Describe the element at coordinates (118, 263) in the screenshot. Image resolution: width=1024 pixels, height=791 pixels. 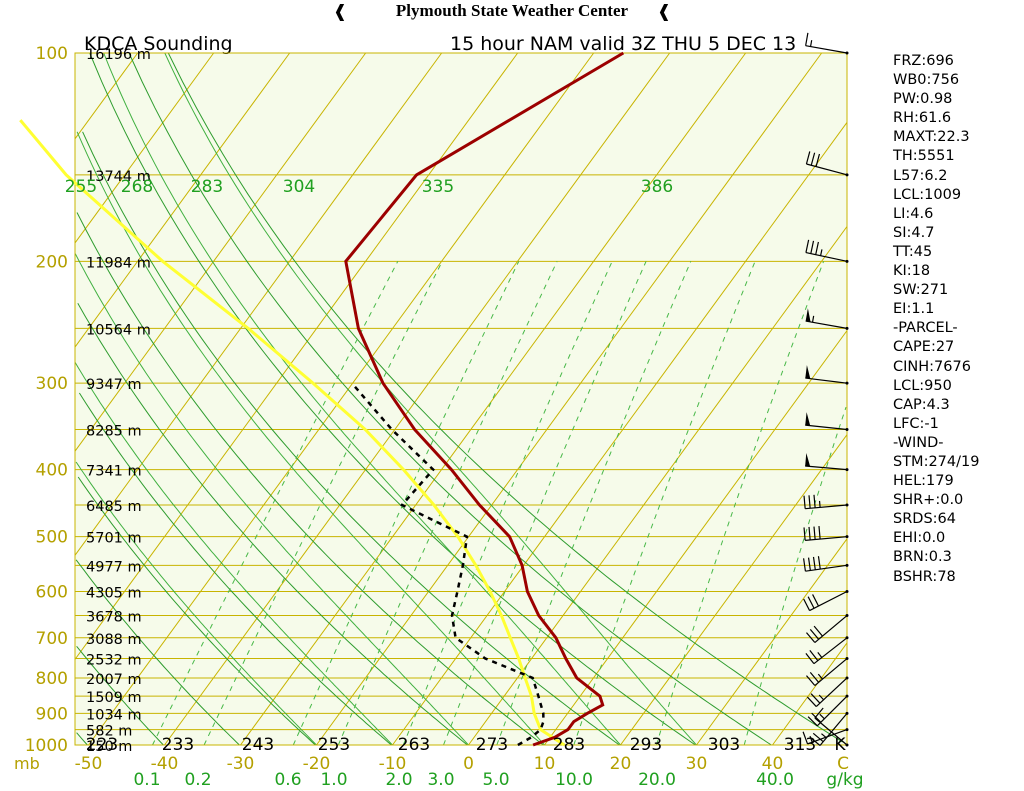
I see `height-label: 11984 m` at that location.